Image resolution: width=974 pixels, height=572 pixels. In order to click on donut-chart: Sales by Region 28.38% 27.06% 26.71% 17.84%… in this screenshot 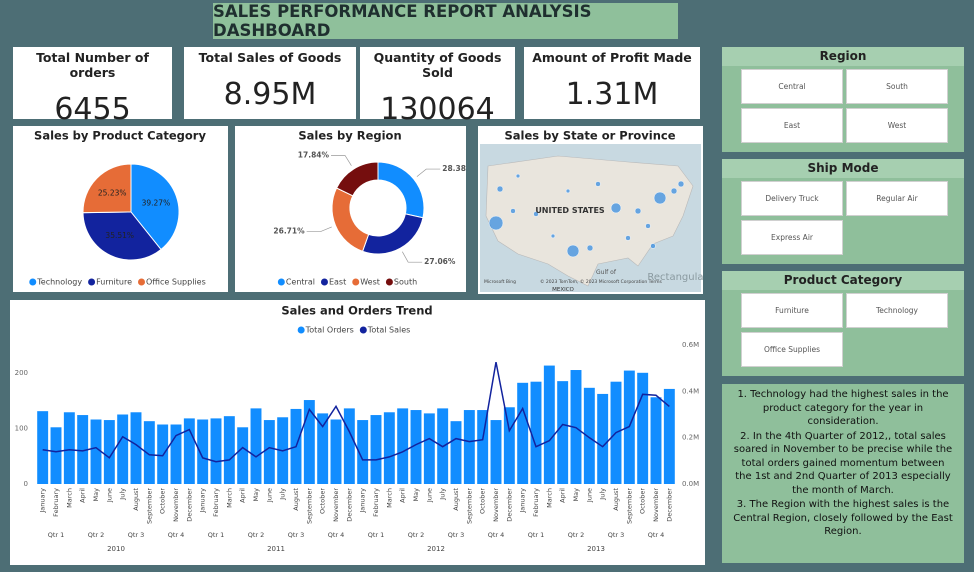, I will do `click(350, 209)`.